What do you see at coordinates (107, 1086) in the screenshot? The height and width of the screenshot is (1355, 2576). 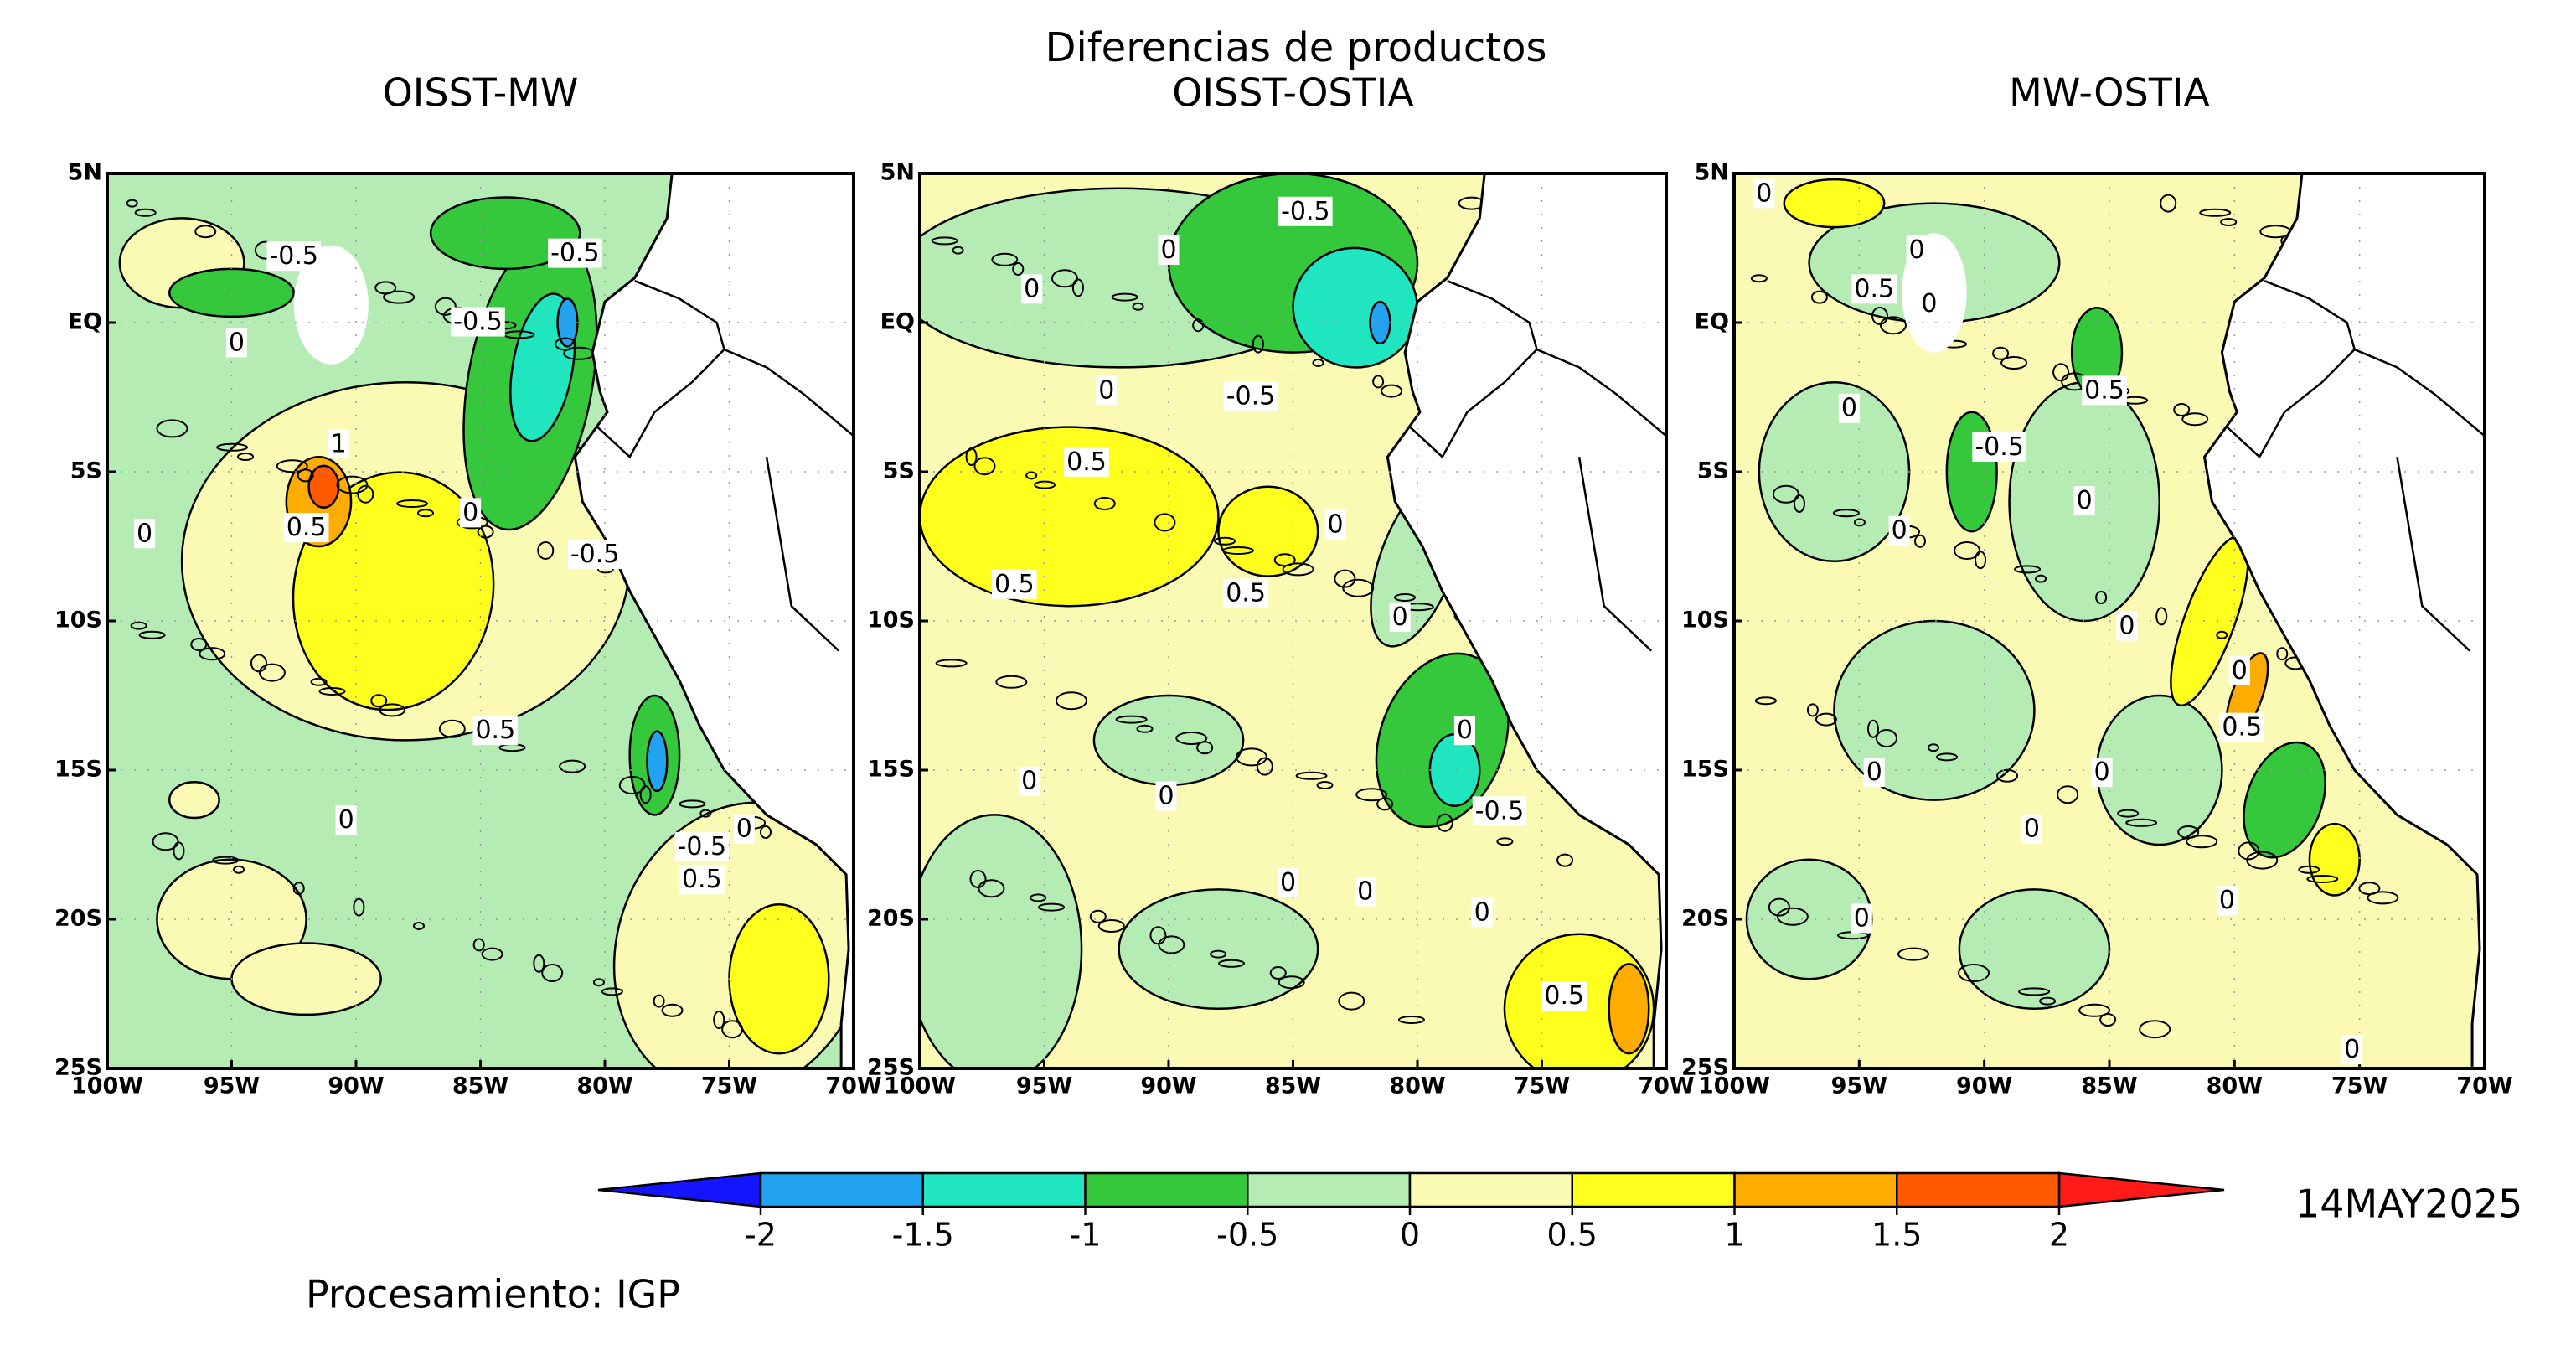 I see `lon-tick-label: 100W` at bounding box center [107, 1086].